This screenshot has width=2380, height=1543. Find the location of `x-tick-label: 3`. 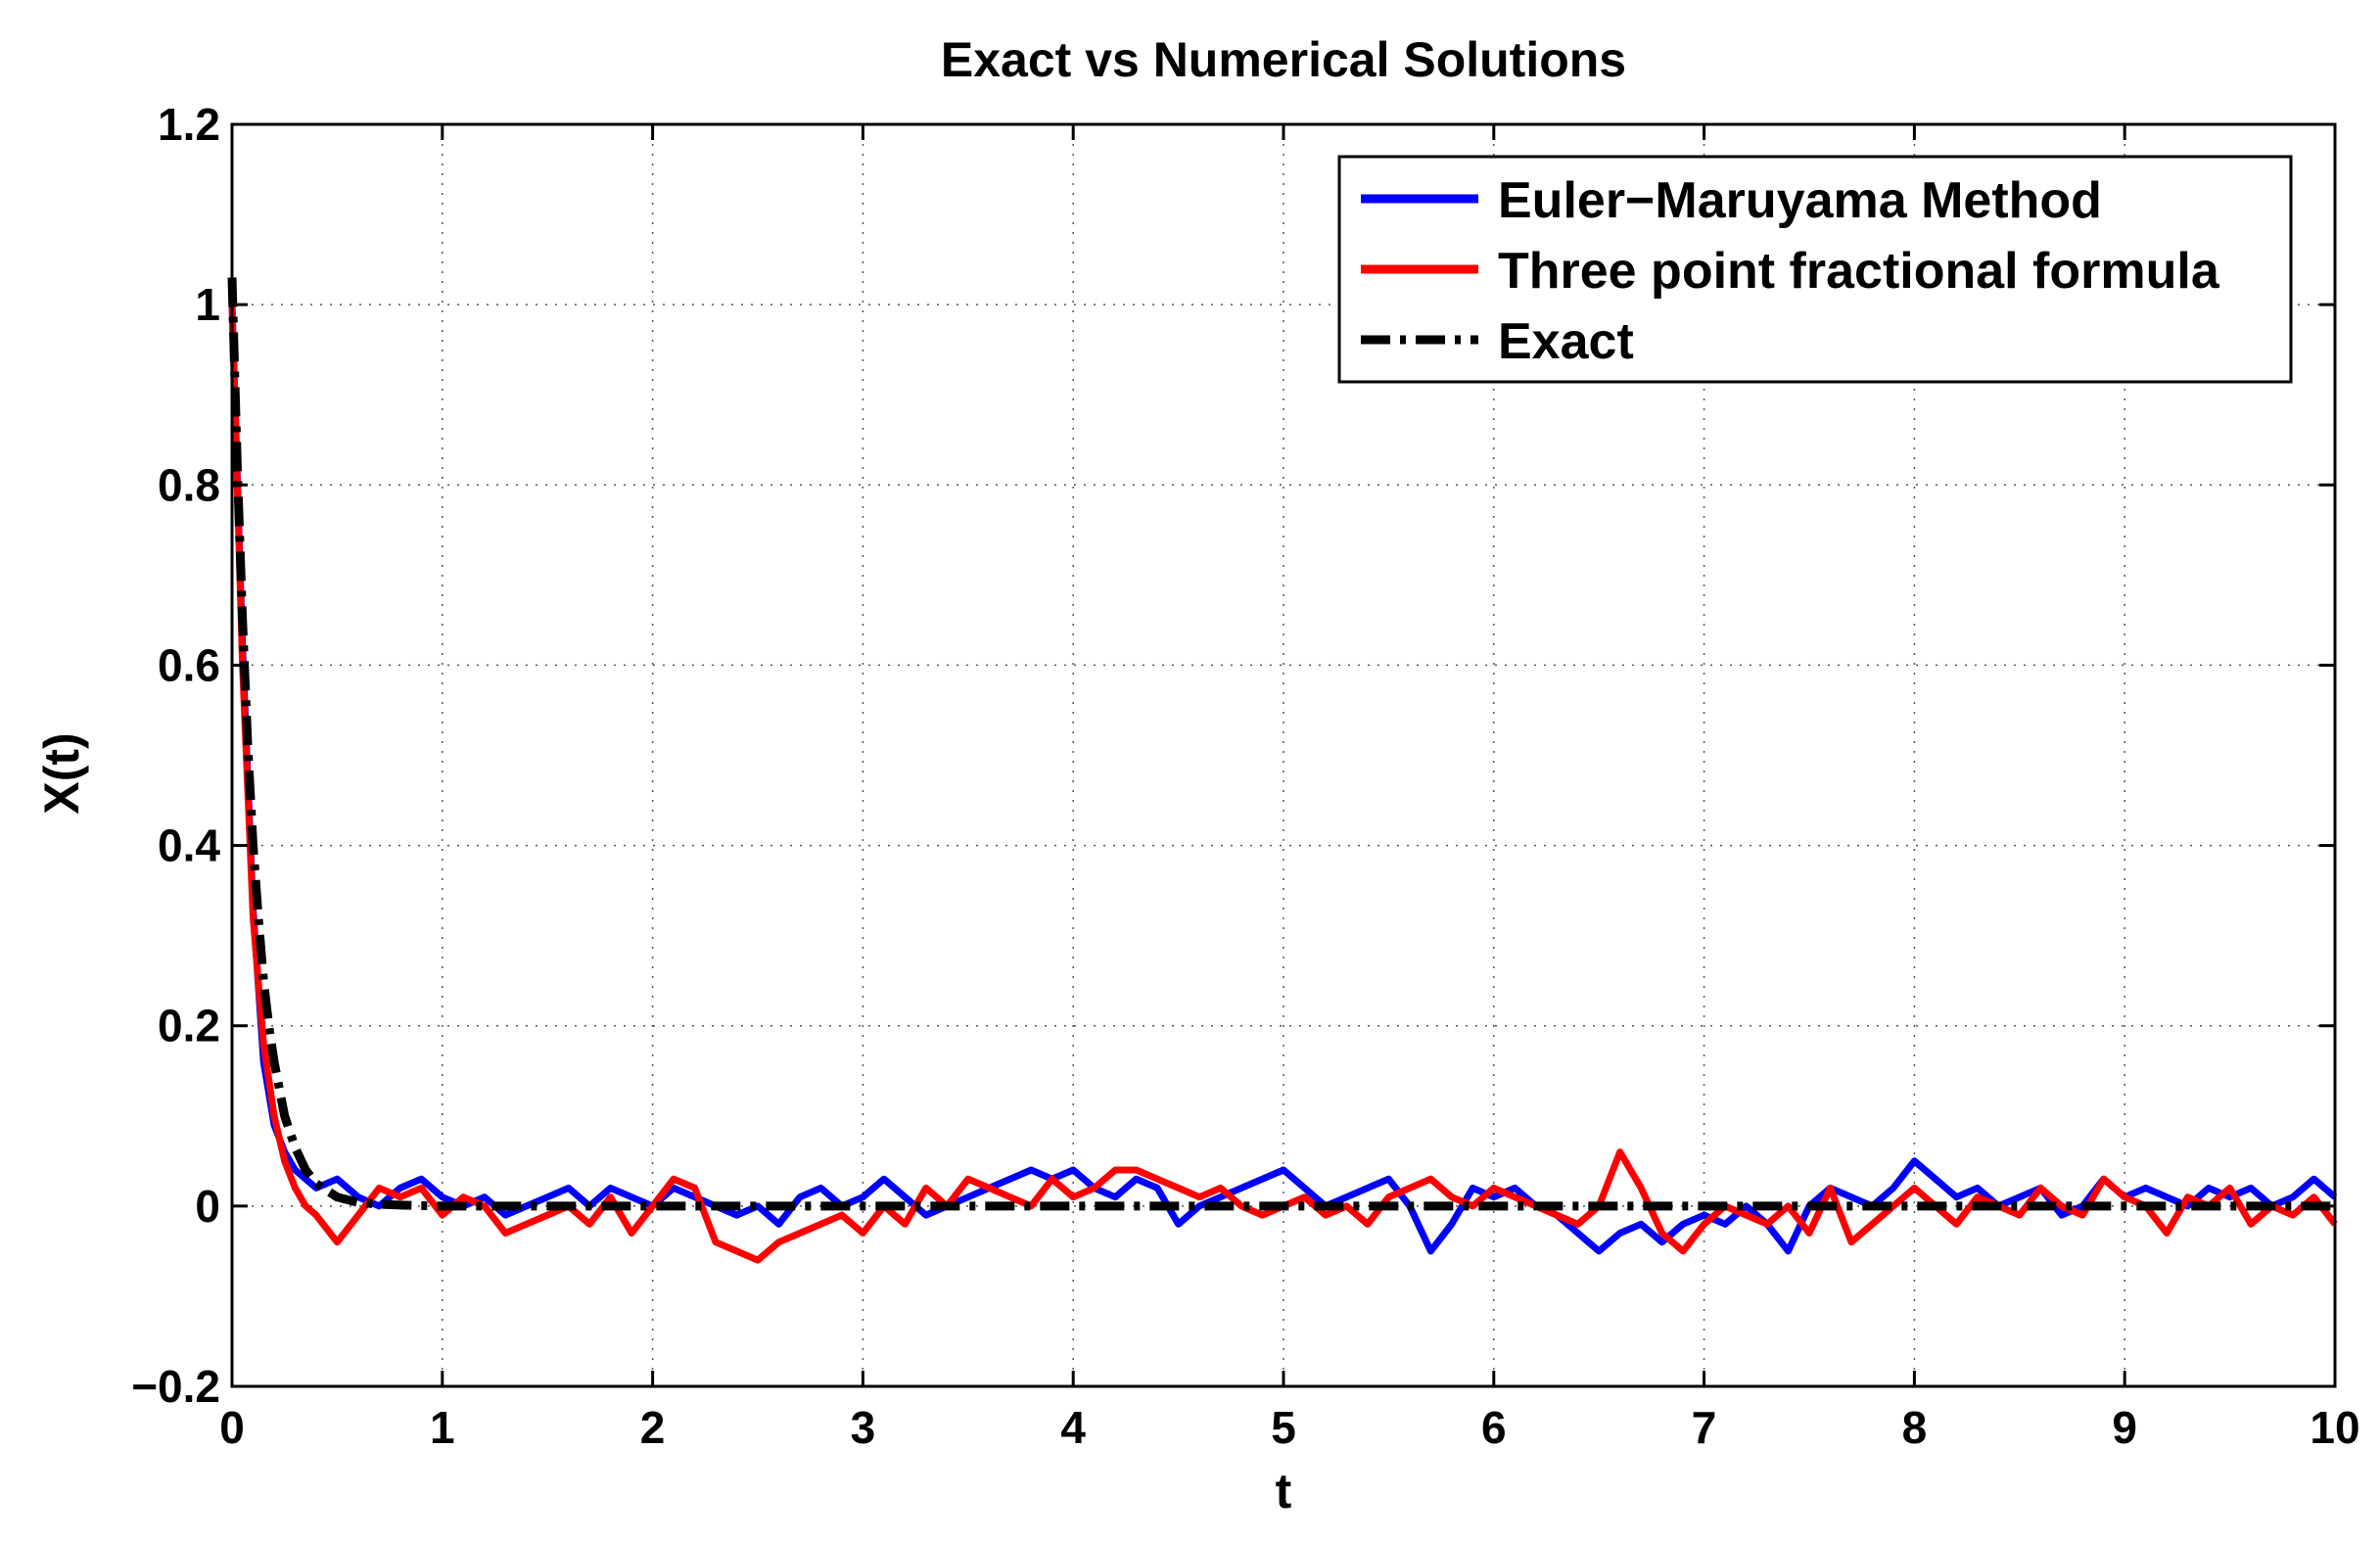

x-tick-label: 3 is located at coordinates (863, 1427).